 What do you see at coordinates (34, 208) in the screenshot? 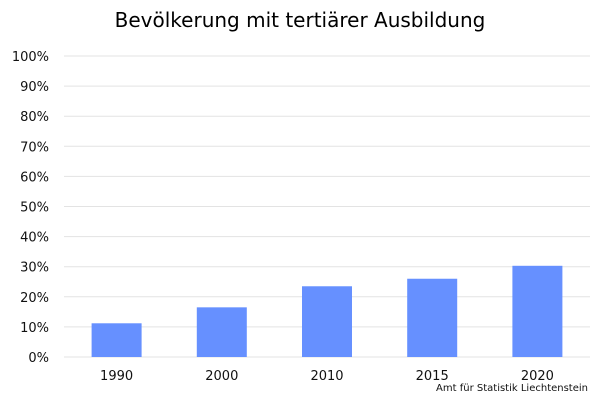
I see `y-tick-label: 50%` at bounding box center [34, 208].